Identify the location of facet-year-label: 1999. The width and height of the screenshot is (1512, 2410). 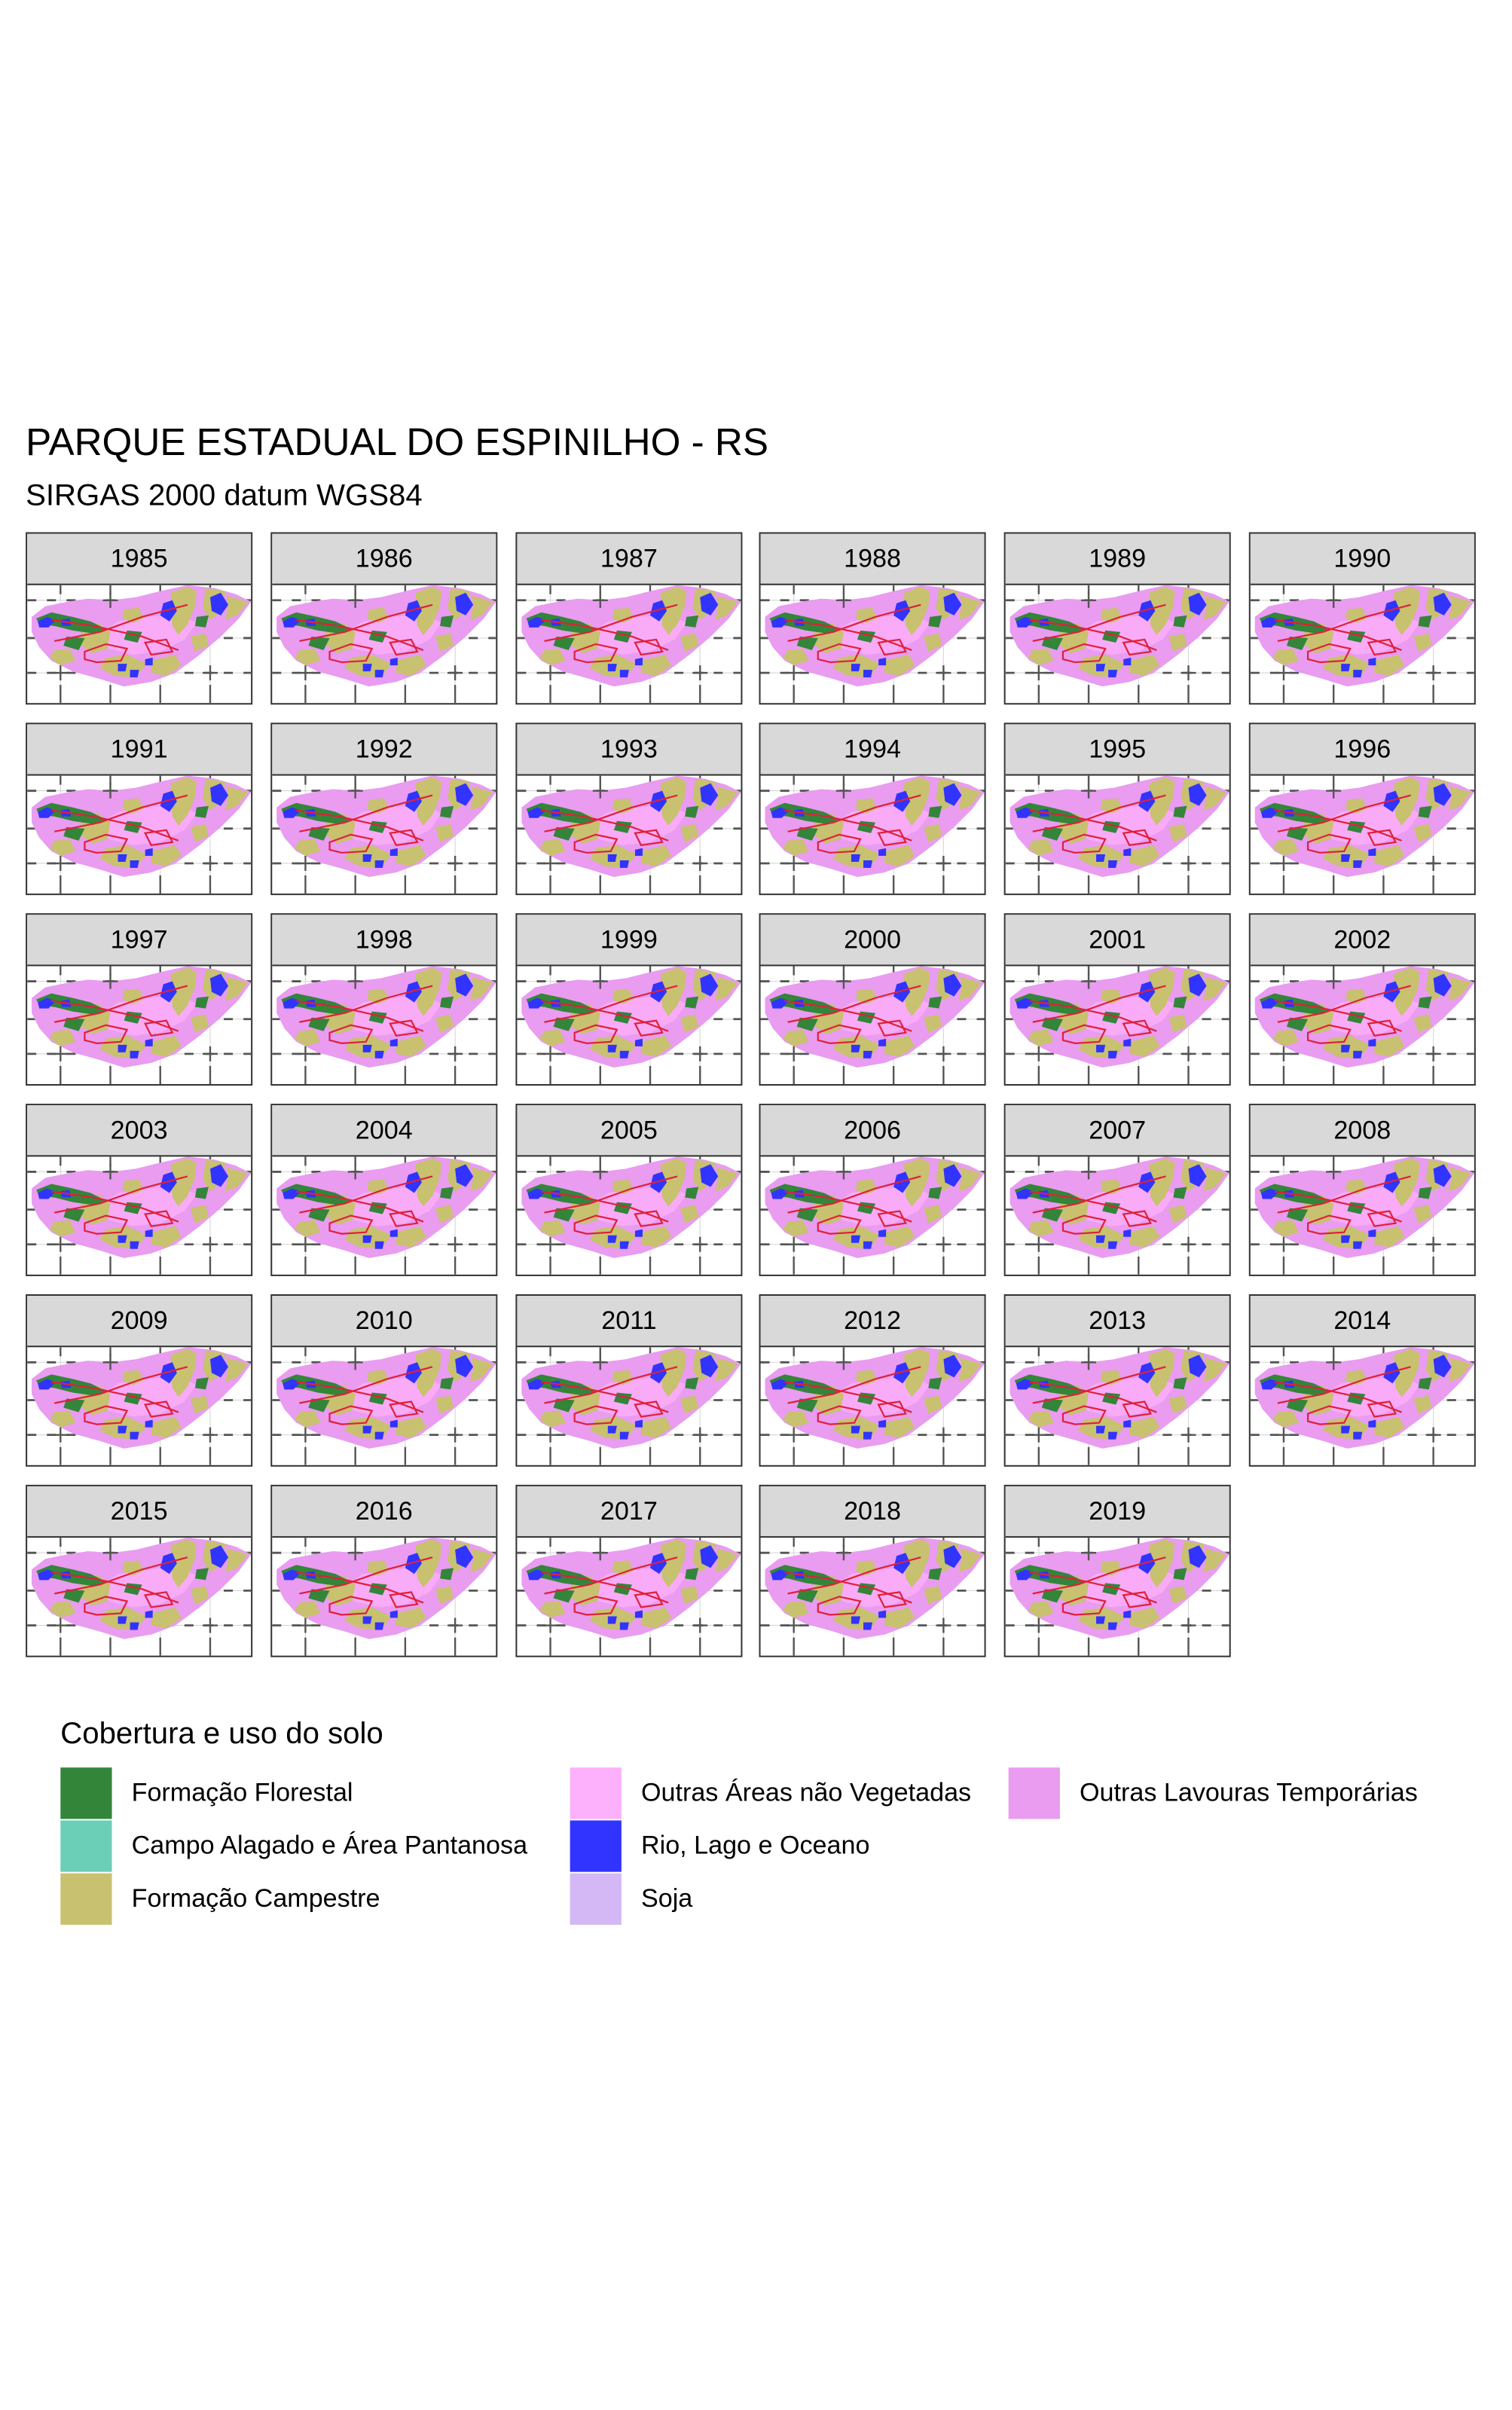
(629, 941).